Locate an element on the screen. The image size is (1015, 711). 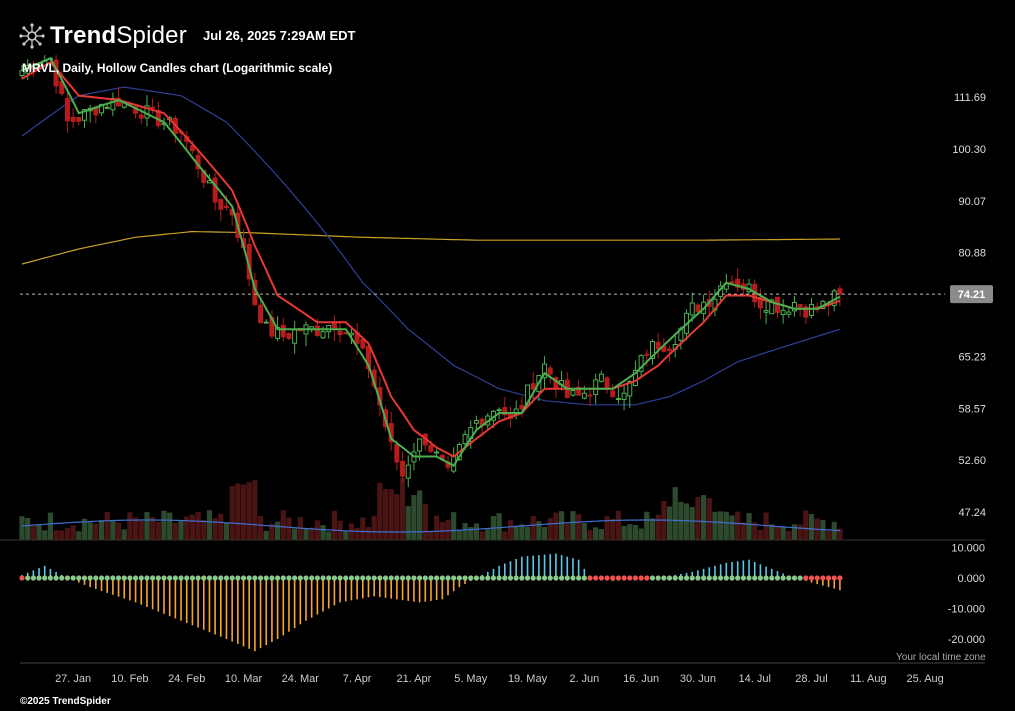
sma-gold-path is located at coordinates (430, 247).